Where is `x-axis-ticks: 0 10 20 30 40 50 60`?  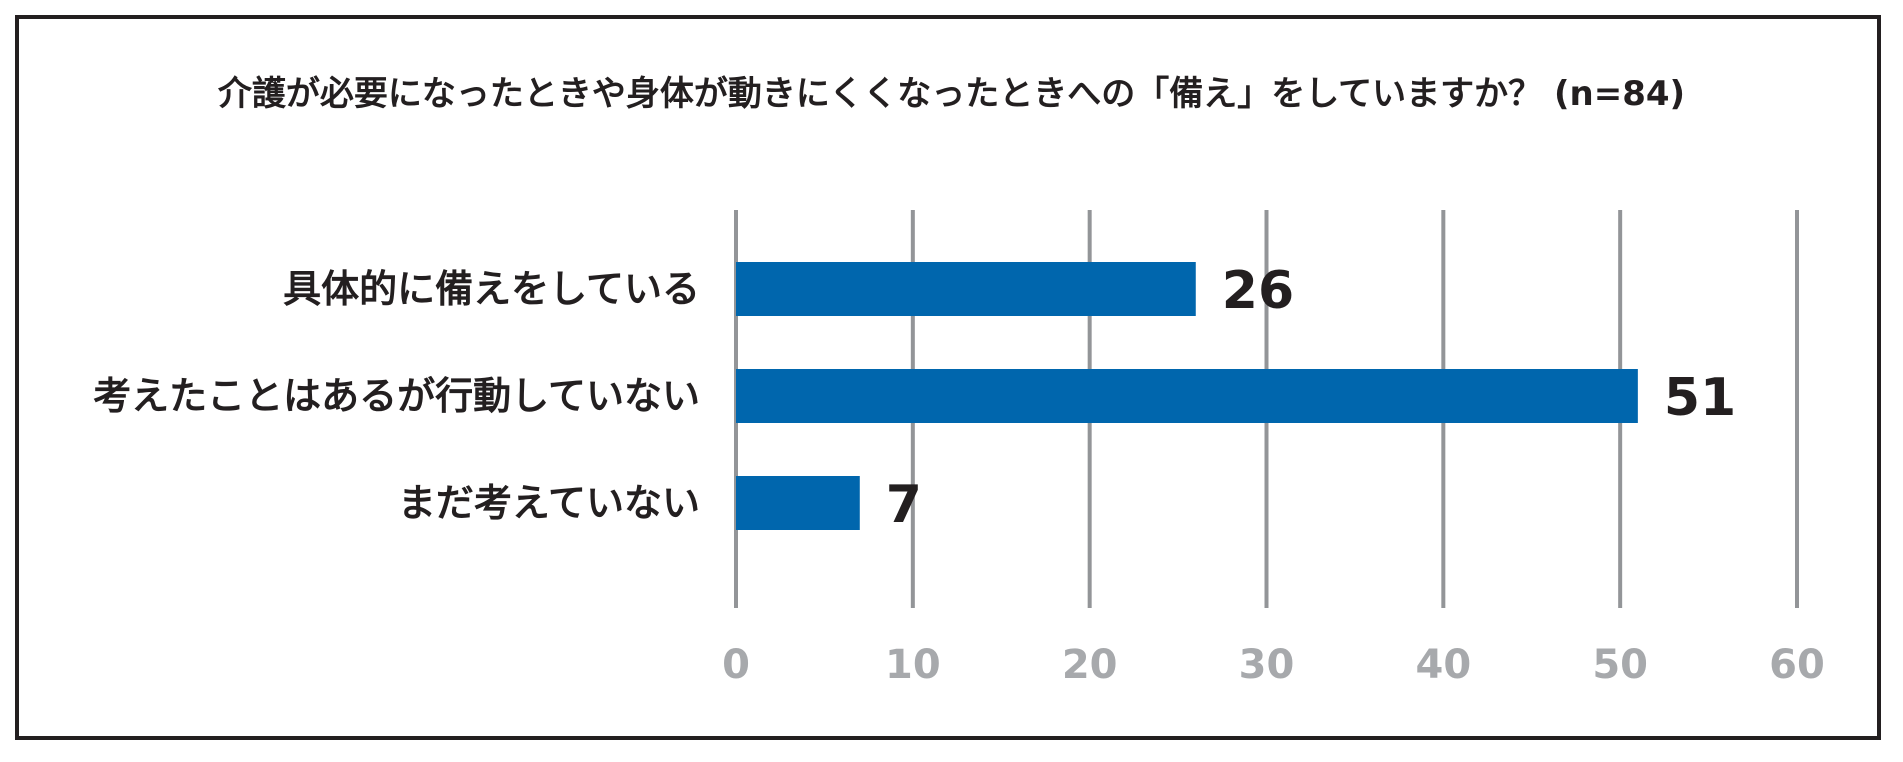 x-axis-ticks: 0 10 20 30 40 50 60 is located at coordinates (1273, 665).